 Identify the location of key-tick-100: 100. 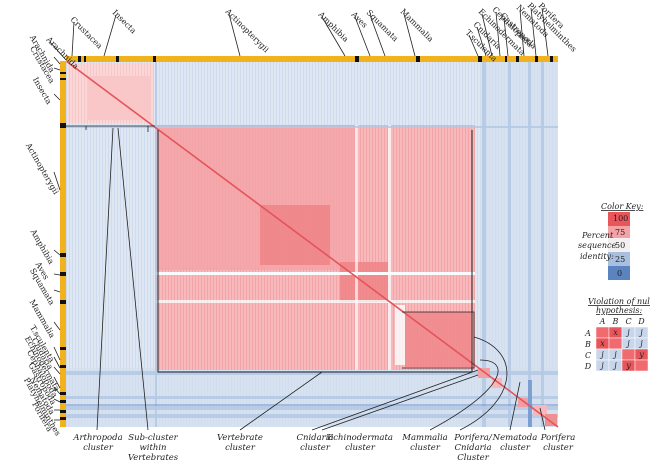
(620, 218).